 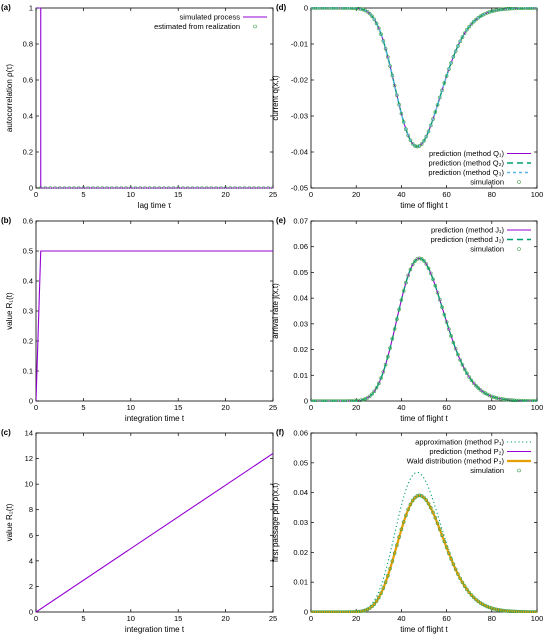 What do you see at coordinates (6, 7) in the screenshot?
I see `panel-label: (a)` at bounding box center [6, 7].